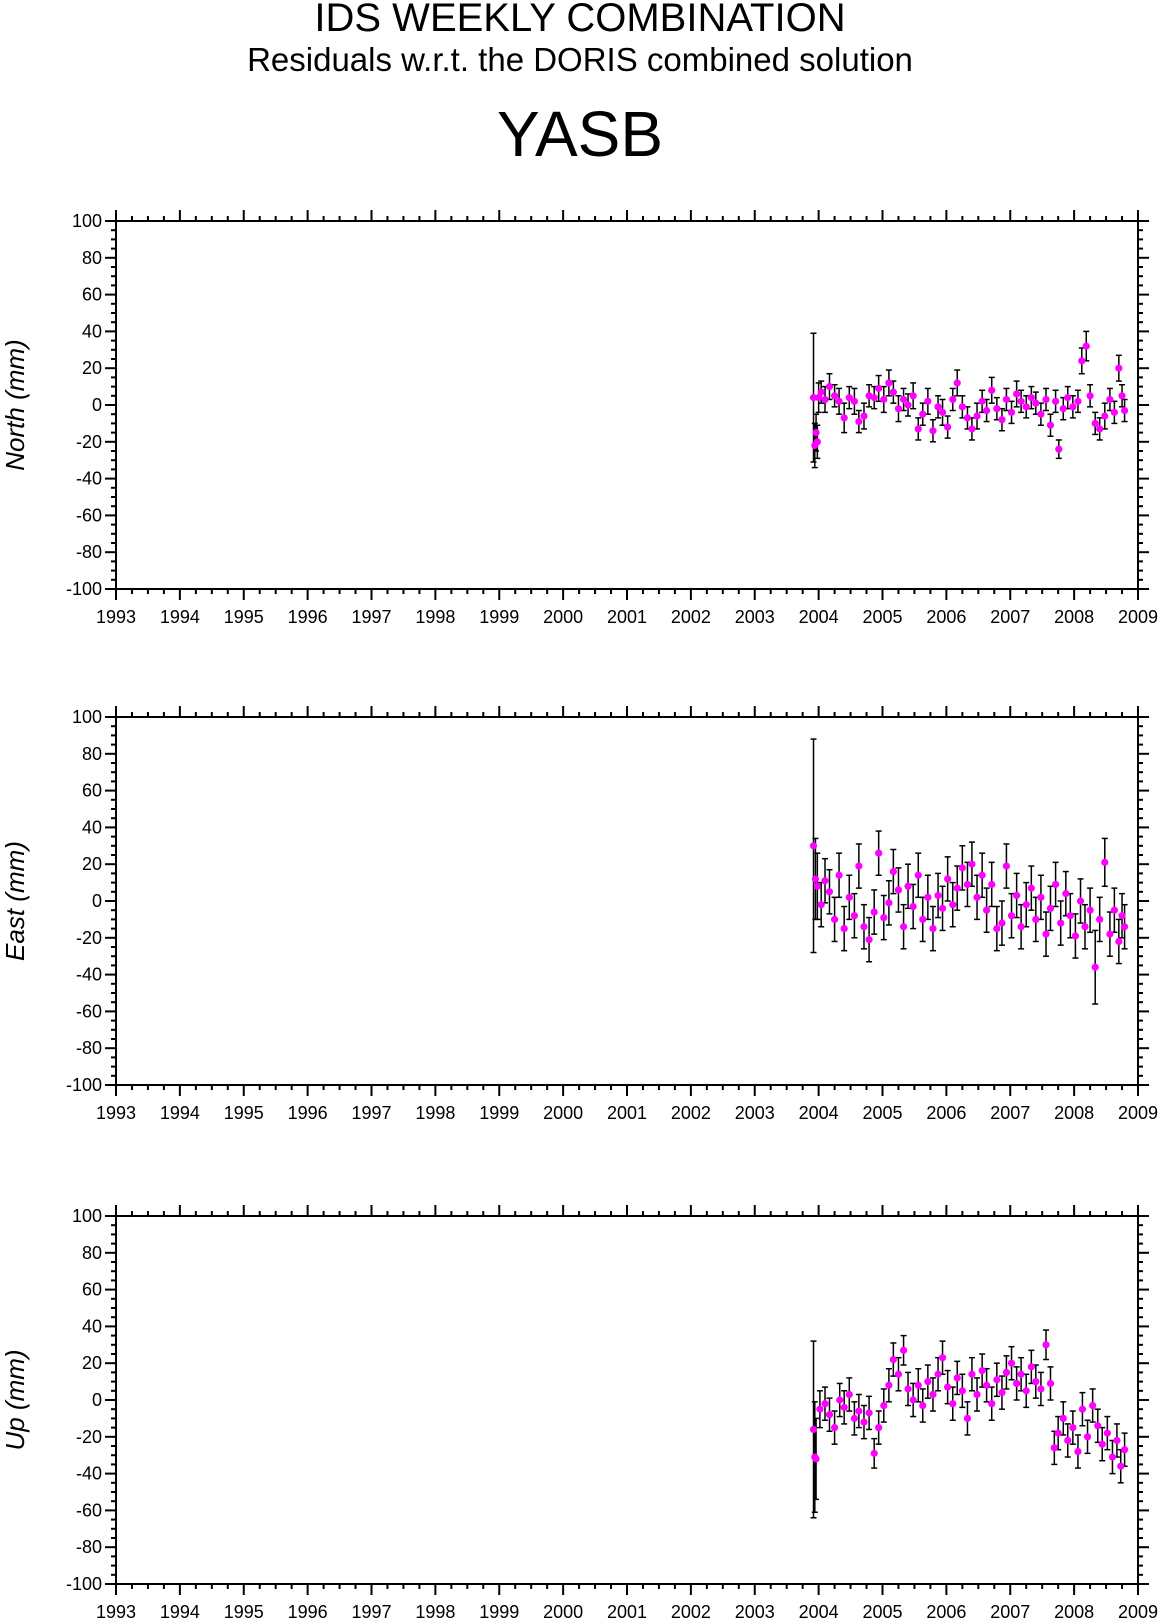 The width and height of the screenshot is (1160, 1621). Describe the element at coordinates (371, 1113) in the screenshot. I see `x-tick-label: 1997` at that location.